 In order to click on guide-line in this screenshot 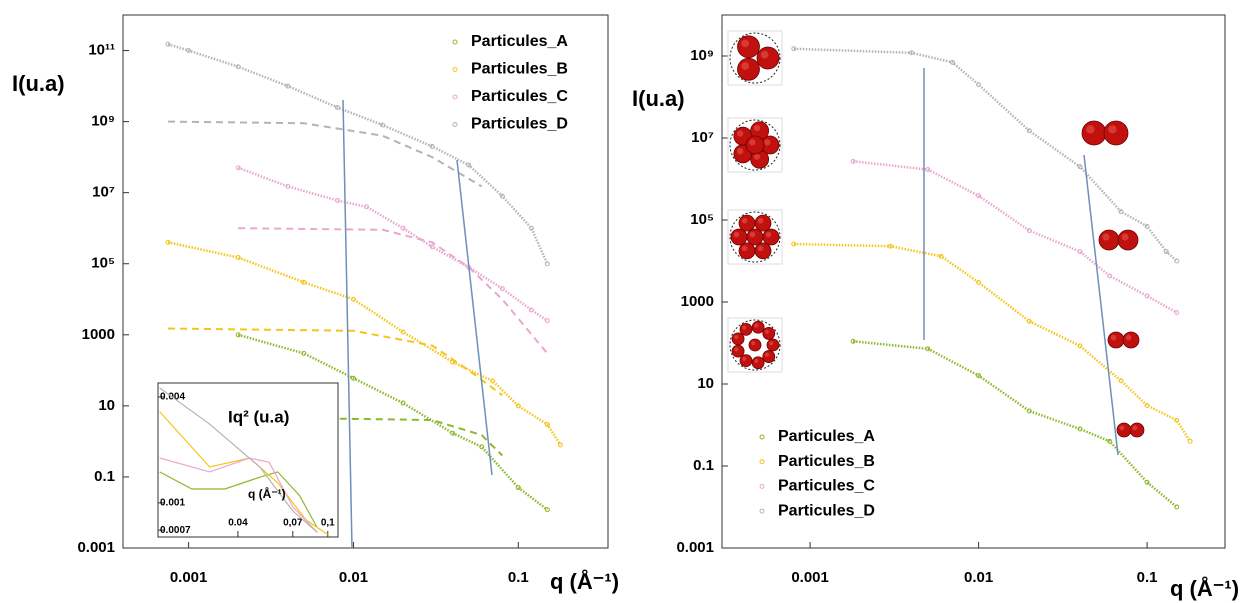, I will do `click(1101, 305)`.